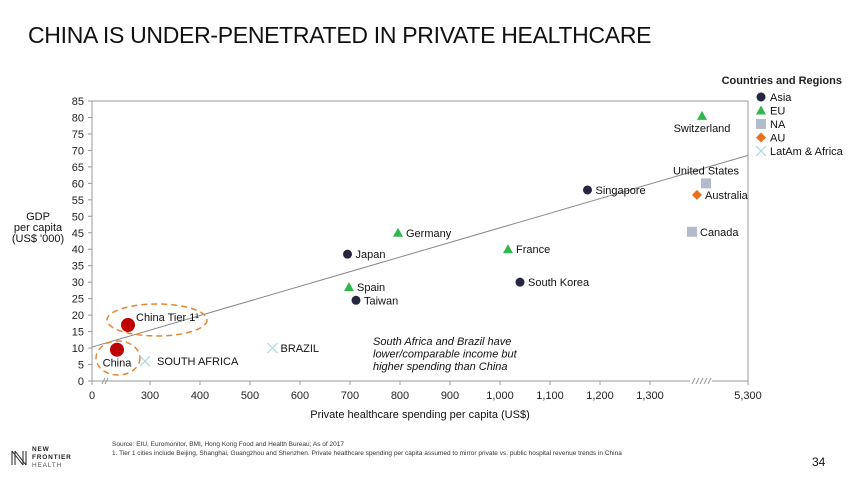  What do you see at coordinates (41, 449) in the screenshot?
I see `logo-line-1: NEW` at bounding box center [41, 449].